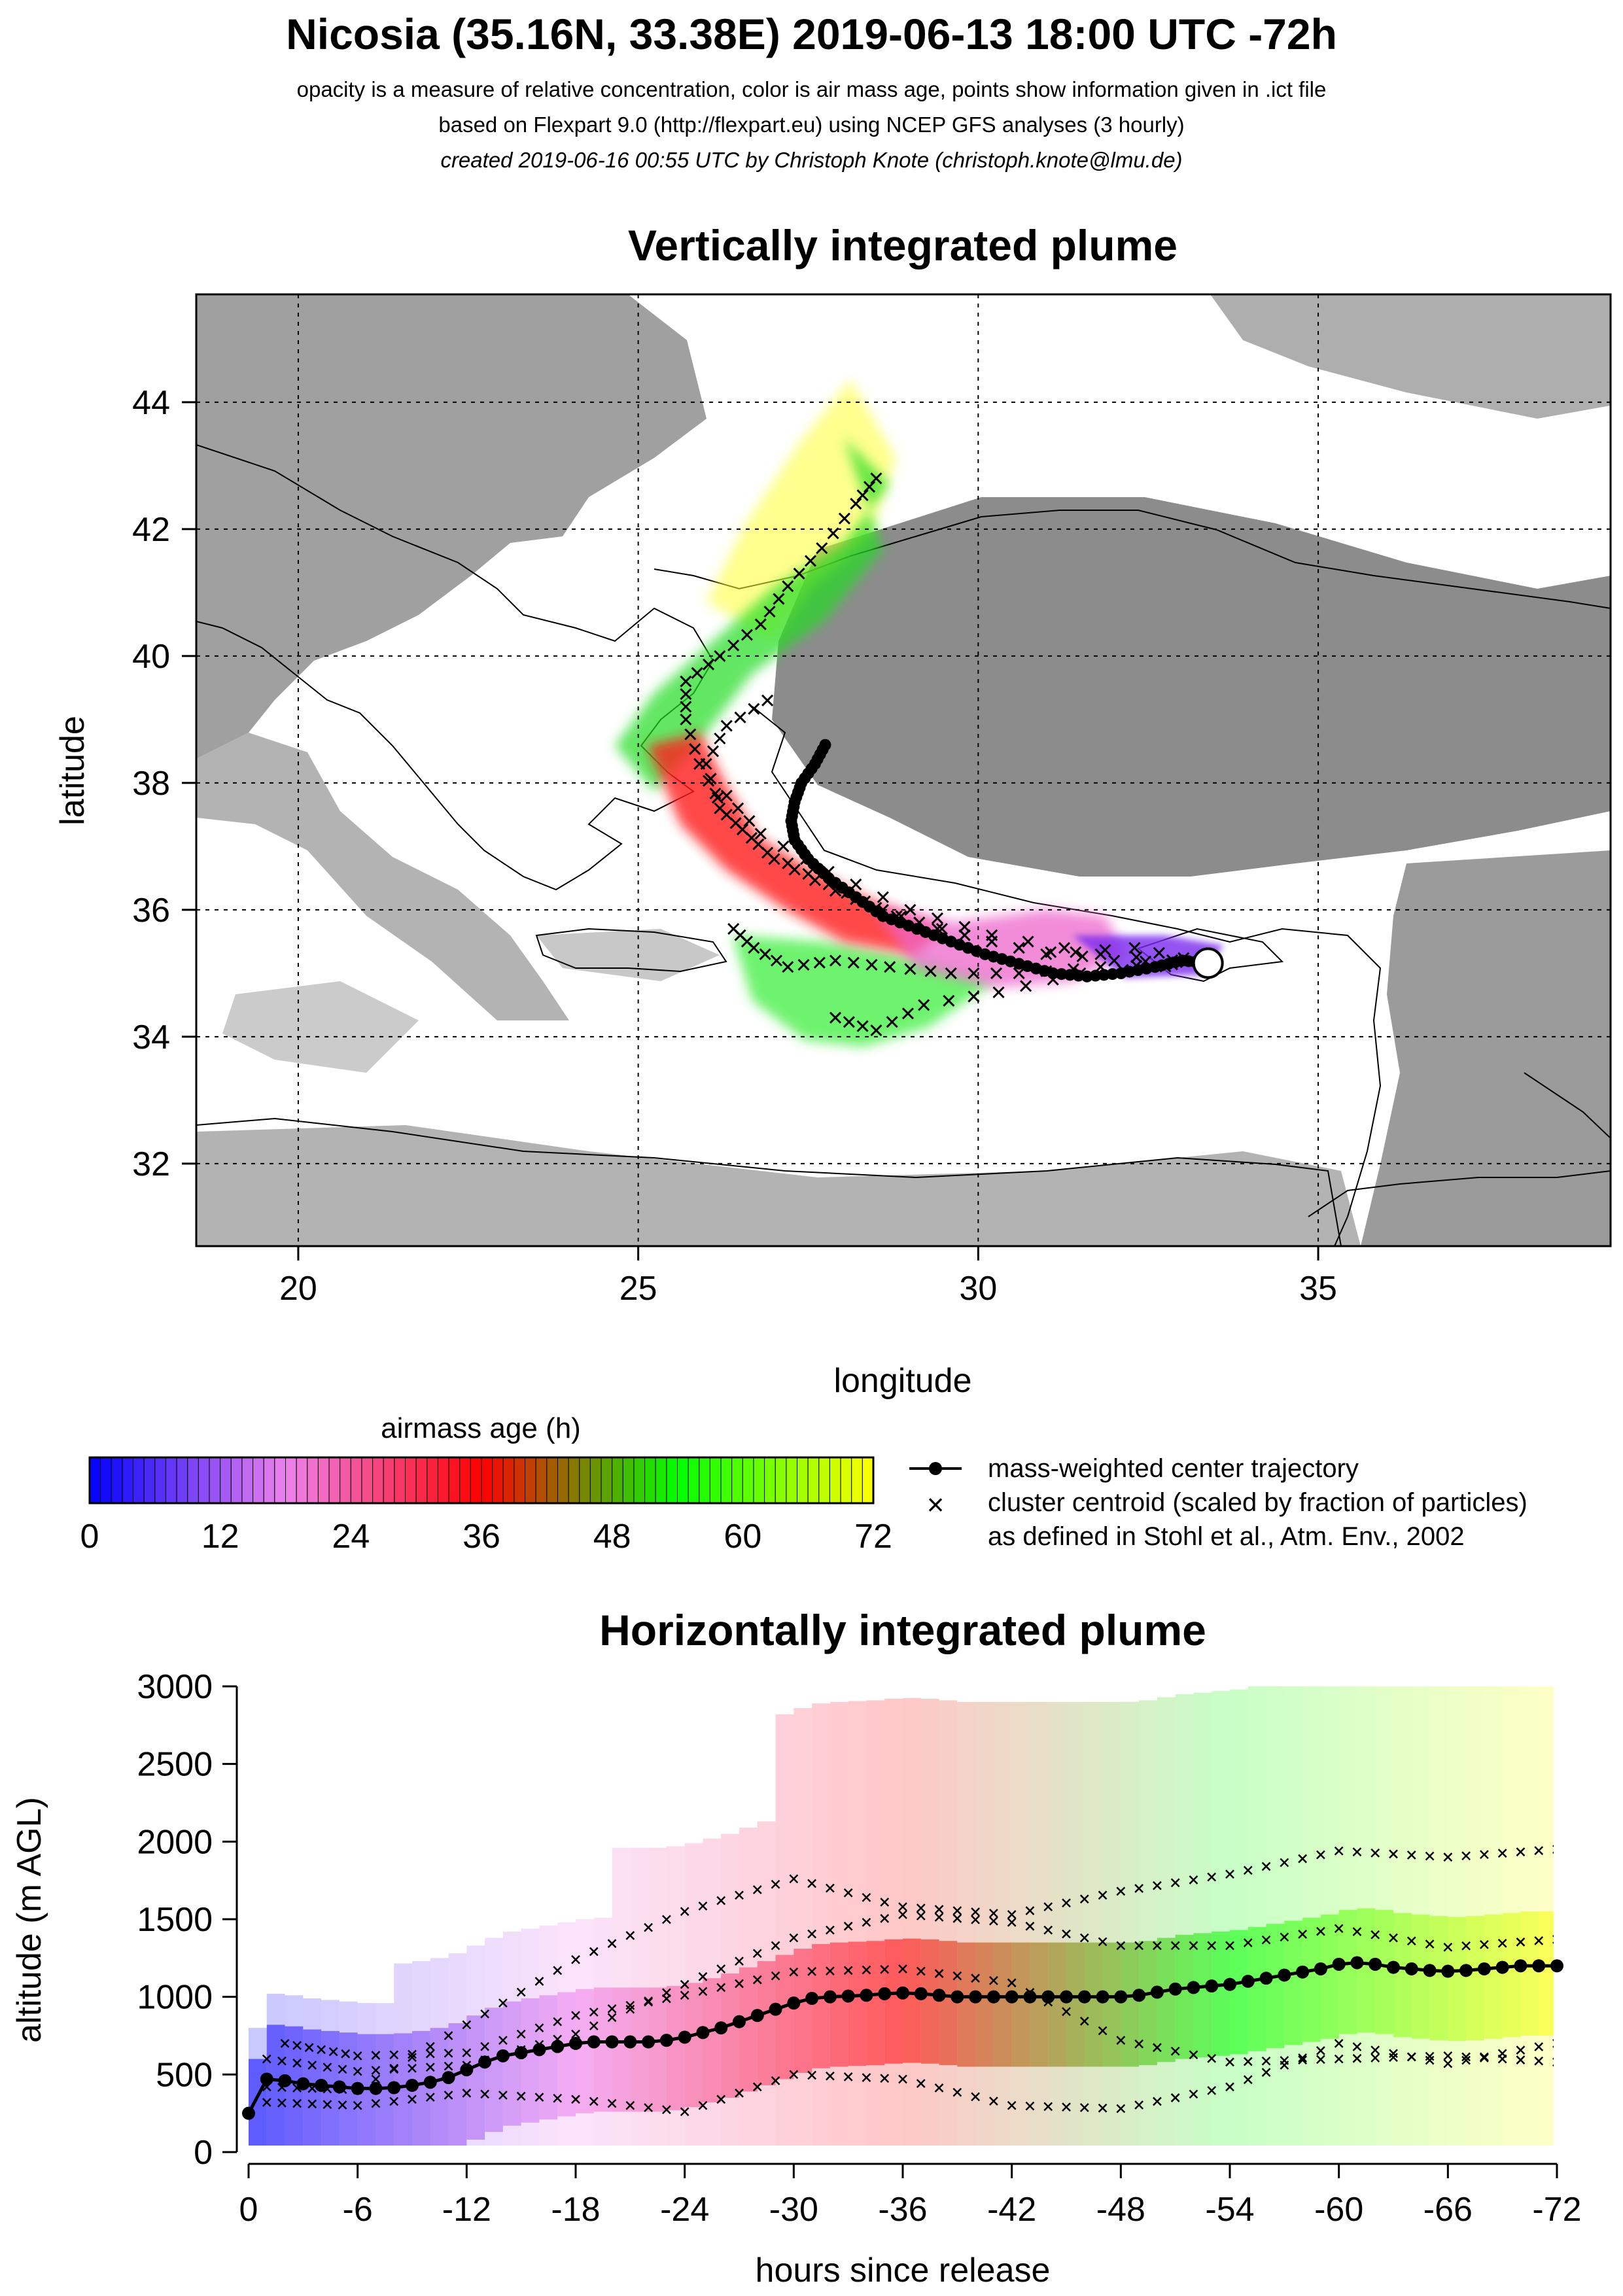  Describe the element at coordinates (481, 1537) in the screenshot. I see `colorbar-tick-label-36: 36` at that location.